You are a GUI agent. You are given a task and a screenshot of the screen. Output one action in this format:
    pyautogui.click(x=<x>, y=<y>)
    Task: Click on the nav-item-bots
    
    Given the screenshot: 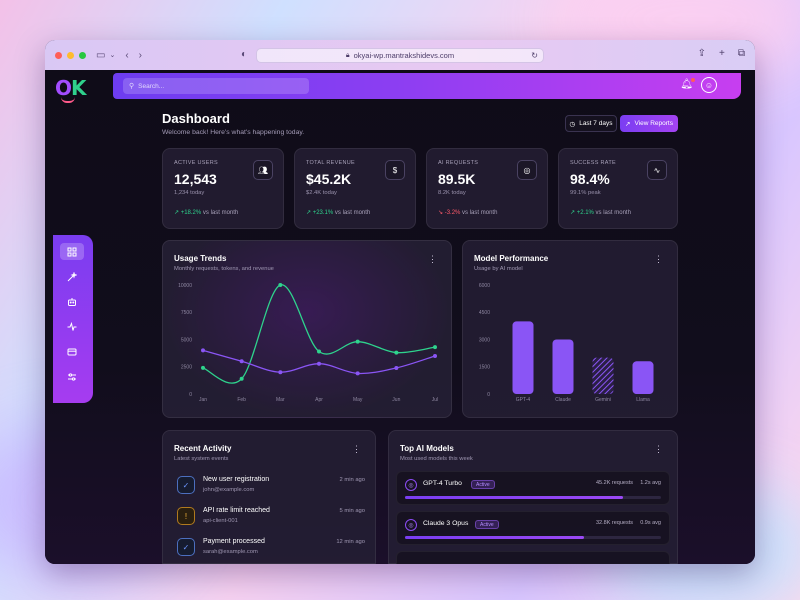 What is the action you would take?
    pyautogui.click(x=72, y=301)
    